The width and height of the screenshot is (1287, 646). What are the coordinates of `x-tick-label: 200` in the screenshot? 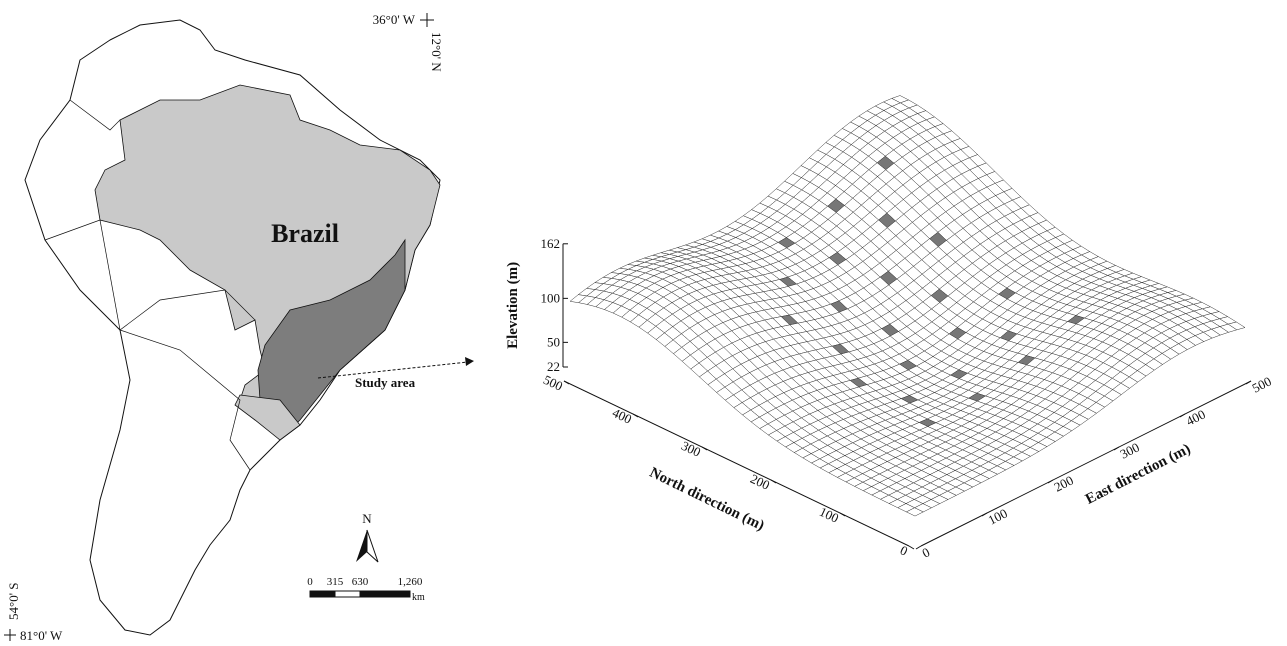 It's located at (760, 482).